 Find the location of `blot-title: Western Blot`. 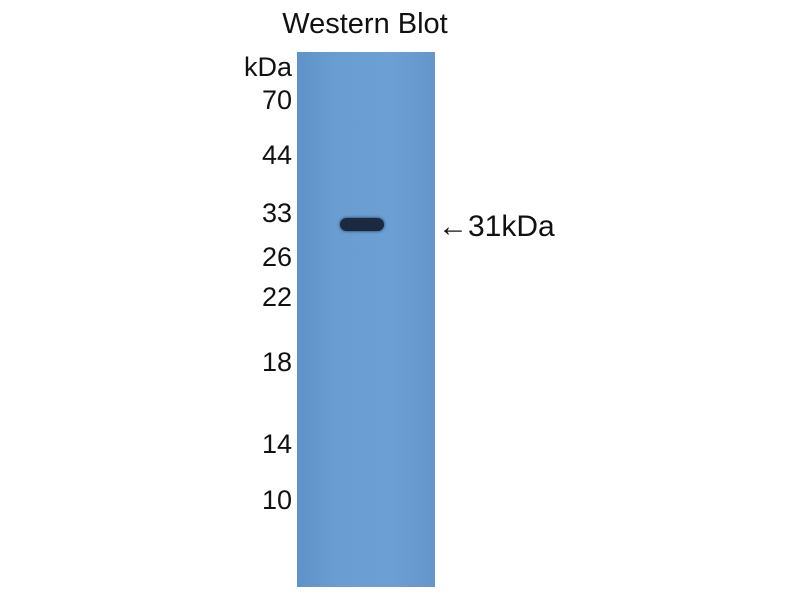

blot-title: Western Blot is located at coordinates (365, 24).